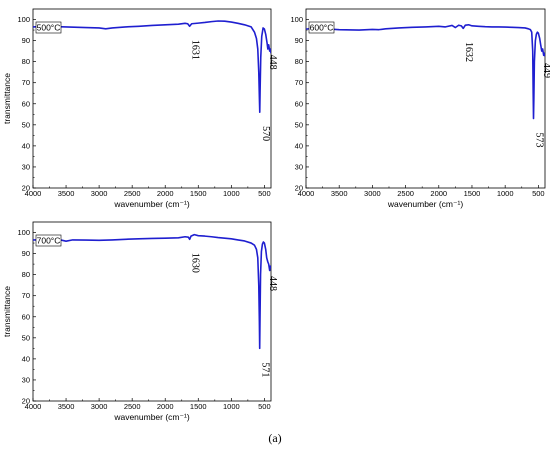 This screenshot has width=550, height=452. I want to click on temperature-label-text: 500°C, so click(49, 28).